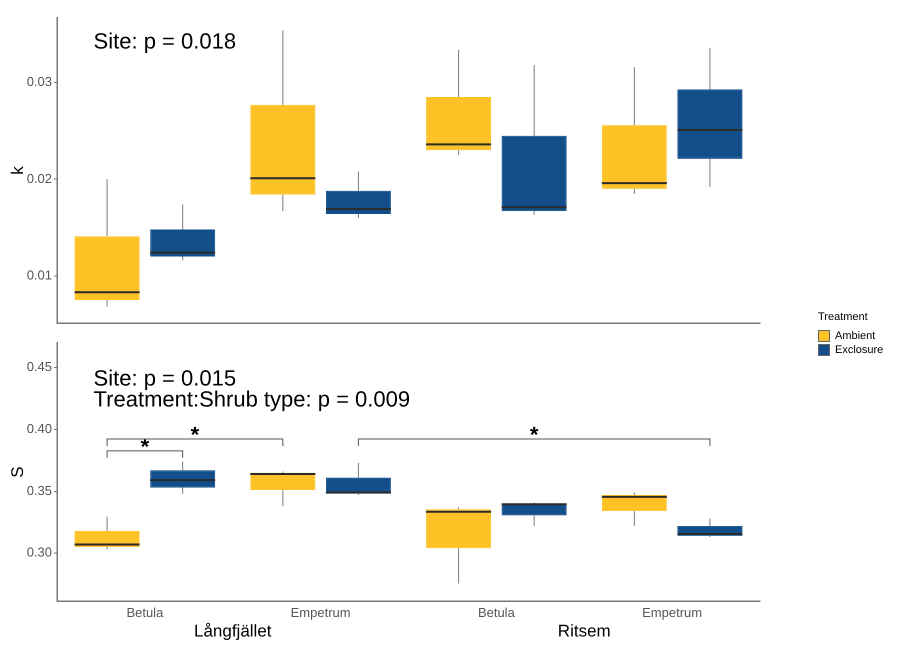  Describe the element at coordinates (843, 317) in the screenshot. I see `legend-title: Treatment` at that location.